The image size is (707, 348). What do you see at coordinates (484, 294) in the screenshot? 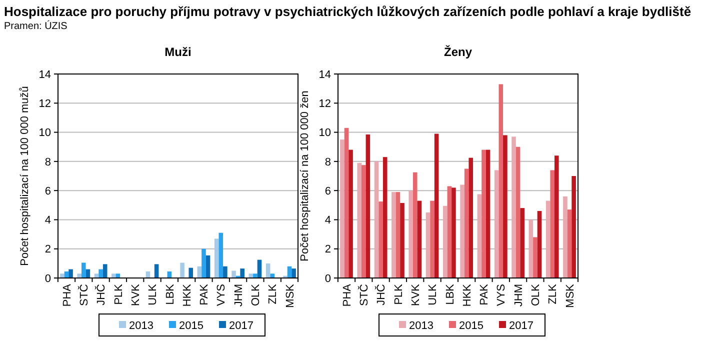
I see `x-tick-label: PAK` at bounding box center [484, 294].